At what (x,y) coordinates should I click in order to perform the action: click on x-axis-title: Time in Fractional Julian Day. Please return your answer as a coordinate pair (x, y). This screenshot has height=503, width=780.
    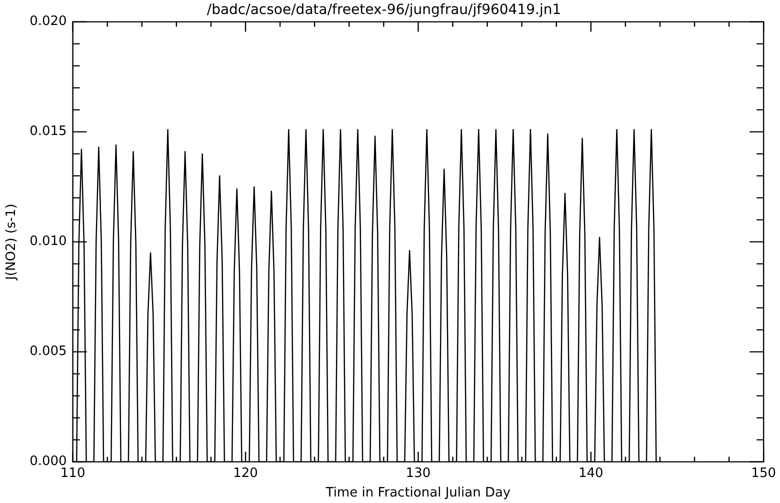
    Looking at the image, I should click on (417, 493).